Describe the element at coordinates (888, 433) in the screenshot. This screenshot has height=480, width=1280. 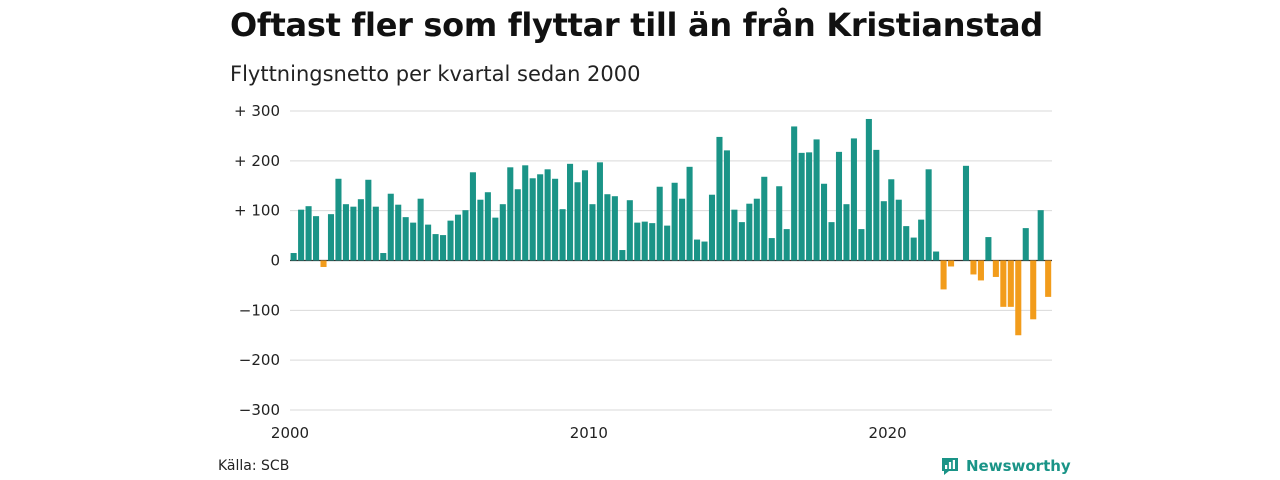
I see `x-tick-label: 2020` at that location.